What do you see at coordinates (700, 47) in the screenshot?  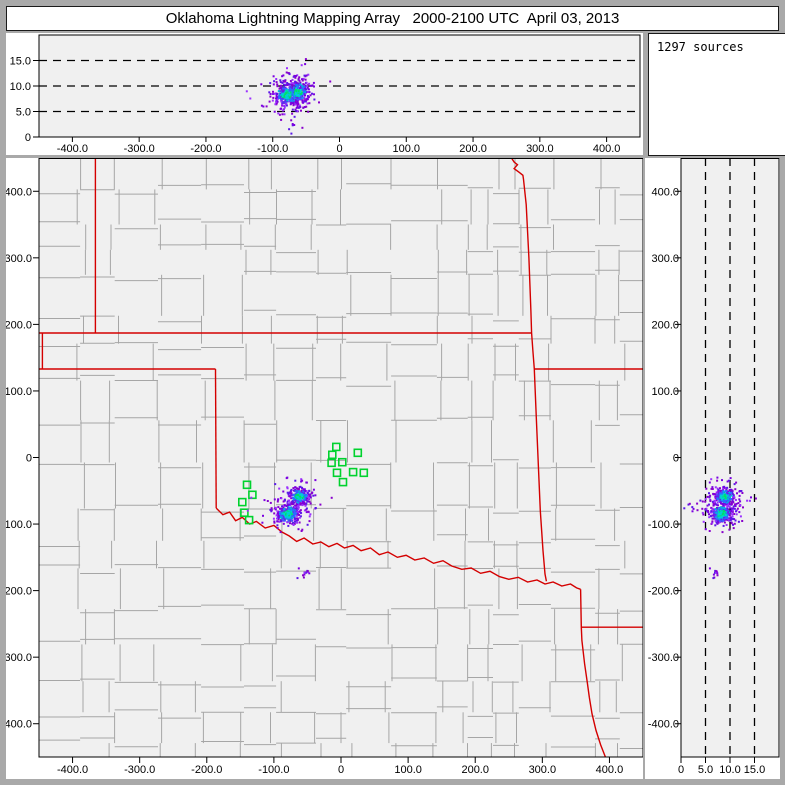 I see `sources-count-label: 1297 sources` at bounding box center [700, 47].